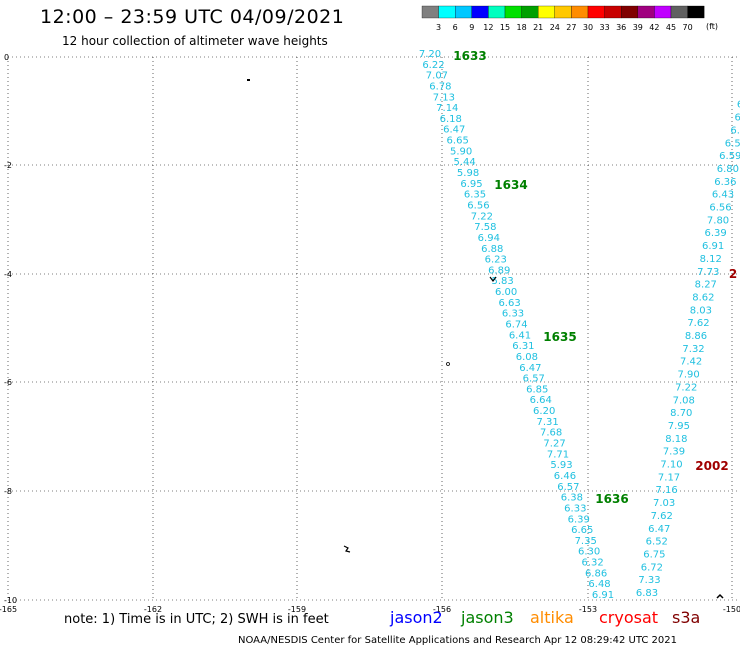 The height and width of the screenshot is (650, 740). Describe the element at coordinates (588, 27) in the screenshot. I see `colorbar-label: 30` at that location.